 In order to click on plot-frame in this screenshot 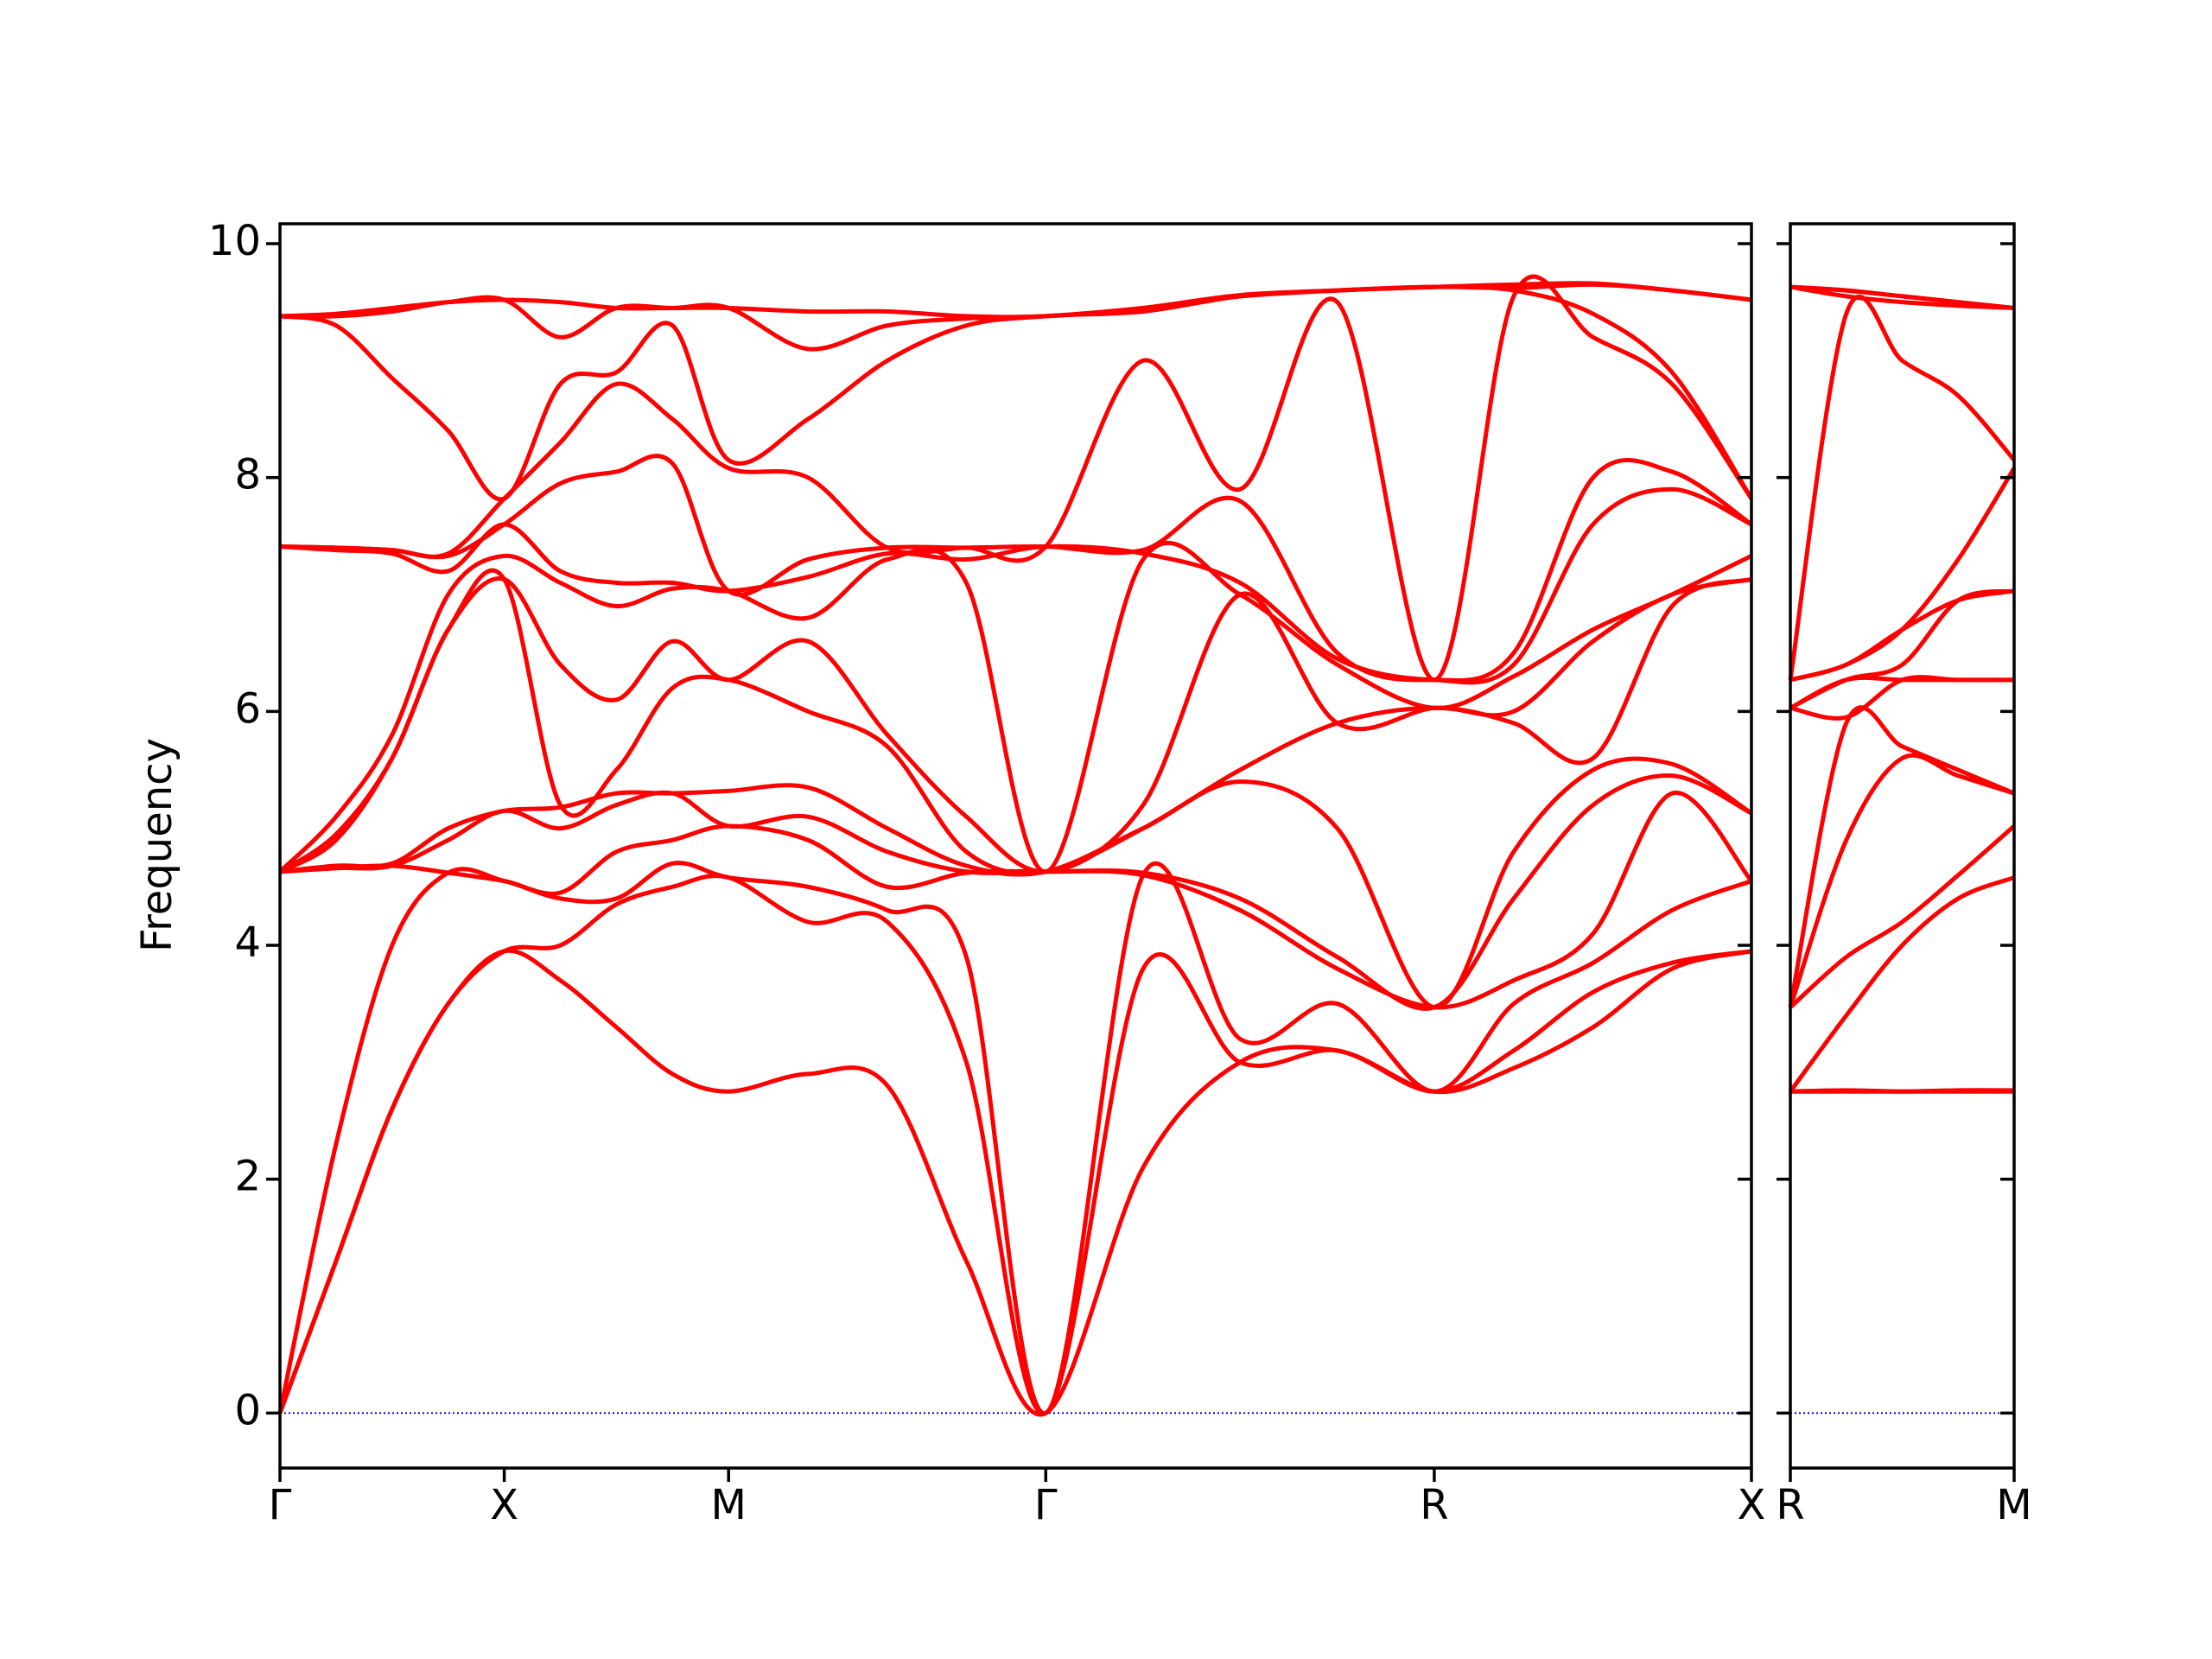, I will do `click(1902, 846)`.